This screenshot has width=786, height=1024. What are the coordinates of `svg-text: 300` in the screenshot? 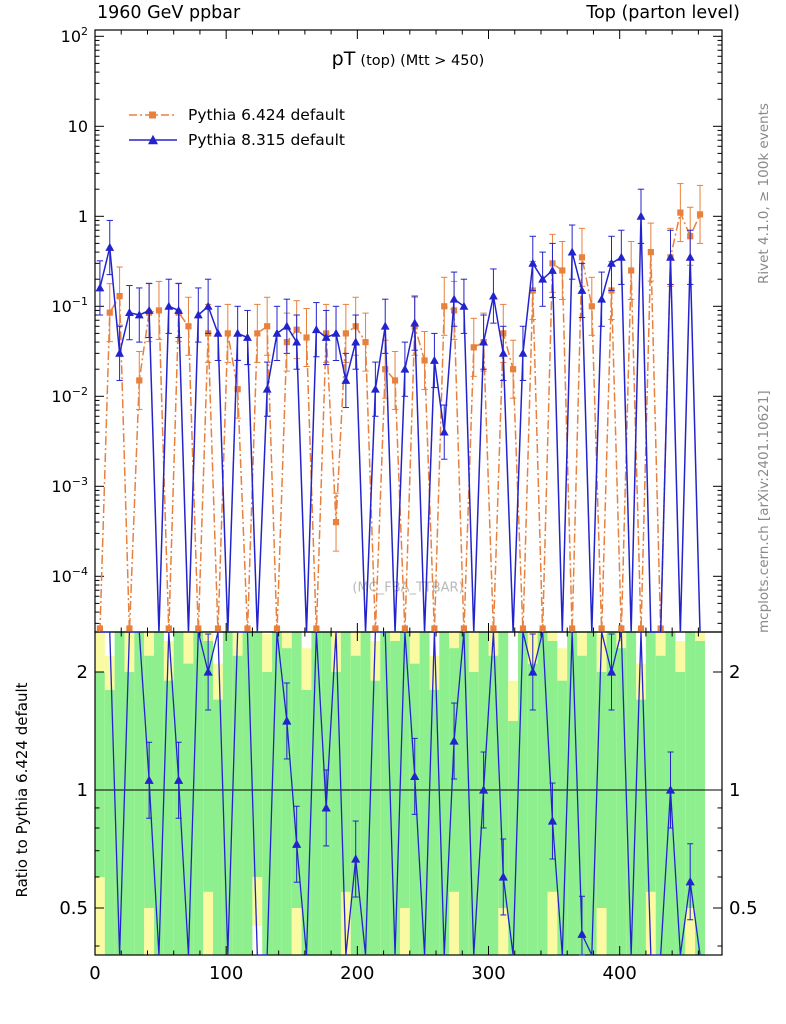 It's located at (488, 973).